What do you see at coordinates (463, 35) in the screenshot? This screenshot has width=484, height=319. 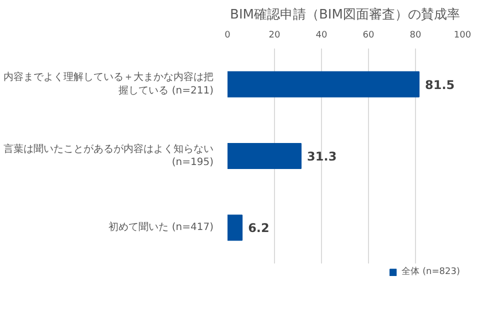 I see `x-tick-label: 100` at bounding box center [463, 35].